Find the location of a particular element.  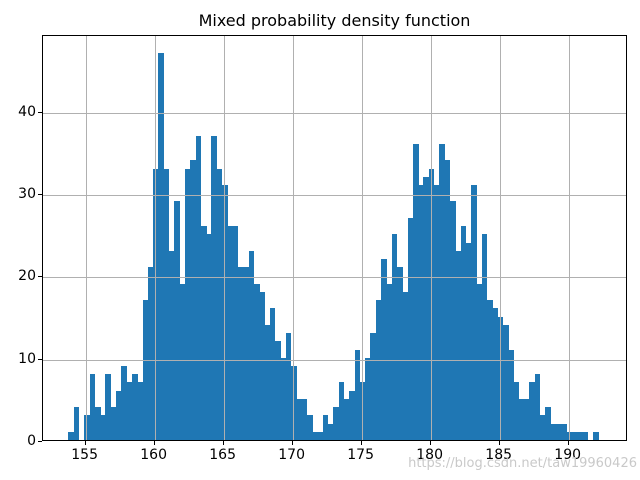

y-tick-label: 20 is located at coordinates (27, 276).